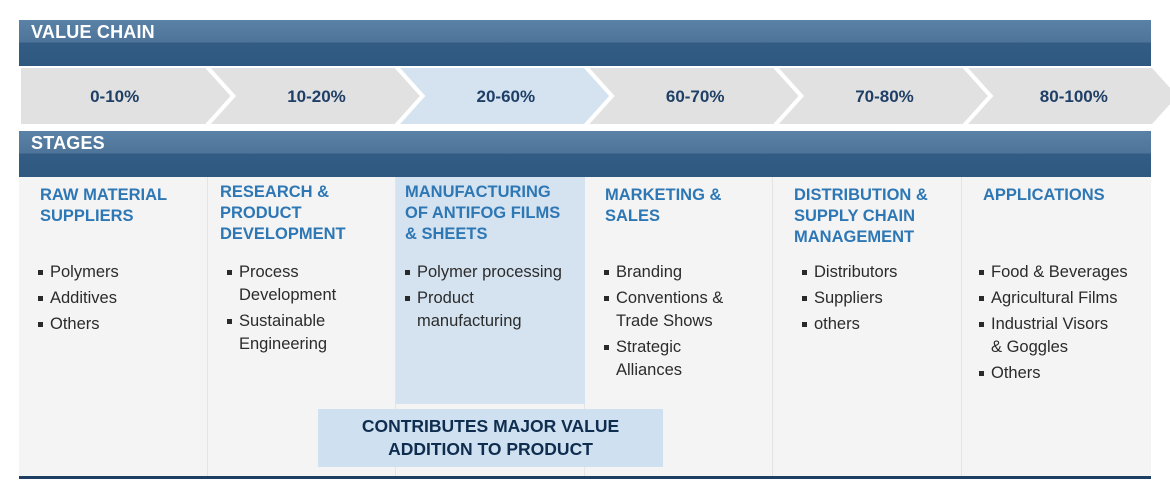 This screenshot has height=500, width=1170. Describe the element at coordinates (663, 195) in the screenshot. I see `stage-title-line: MARKETING &` at that location.